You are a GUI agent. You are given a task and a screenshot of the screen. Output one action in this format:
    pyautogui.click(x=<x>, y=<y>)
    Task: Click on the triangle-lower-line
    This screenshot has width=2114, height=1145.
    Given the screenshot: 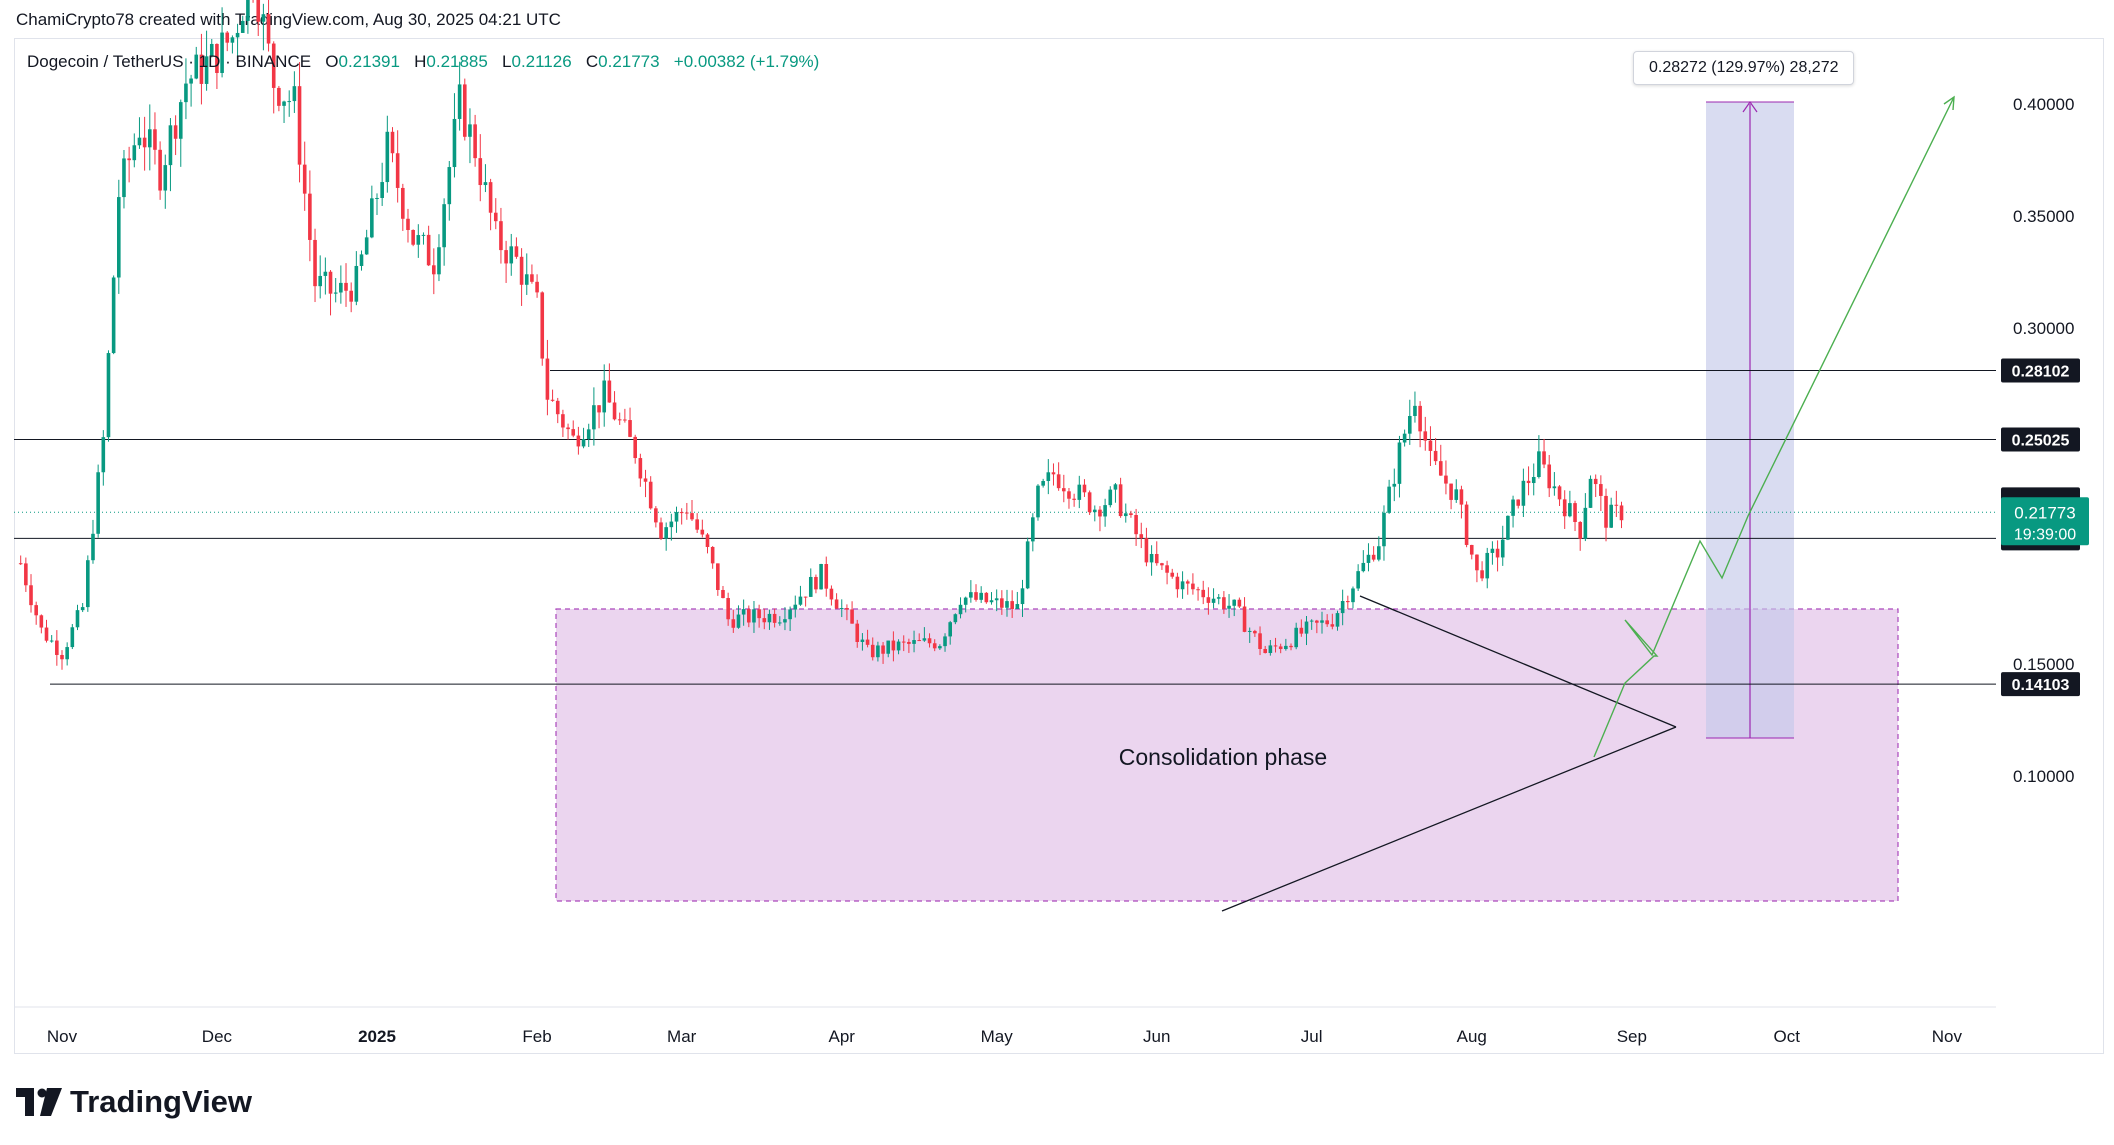 What is the action you would take?
    pyautogui.click(x=1449, y=819)
    